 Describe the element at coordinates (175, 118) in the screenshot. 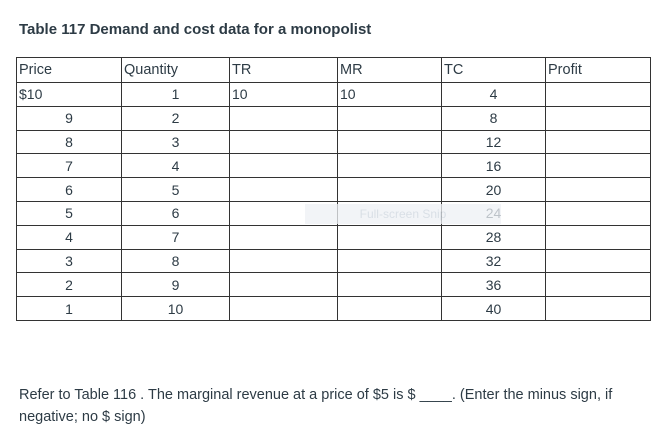

I see `cell-quantity: 2` at that location.